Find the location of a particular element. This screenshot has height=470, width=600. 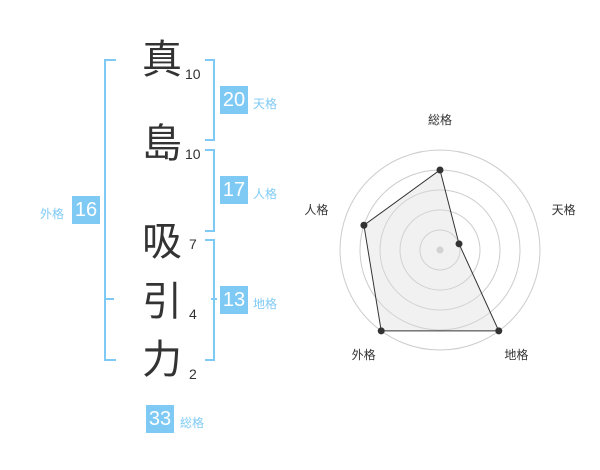

soukaku-value: 33 is located at coordinates (160, 419).